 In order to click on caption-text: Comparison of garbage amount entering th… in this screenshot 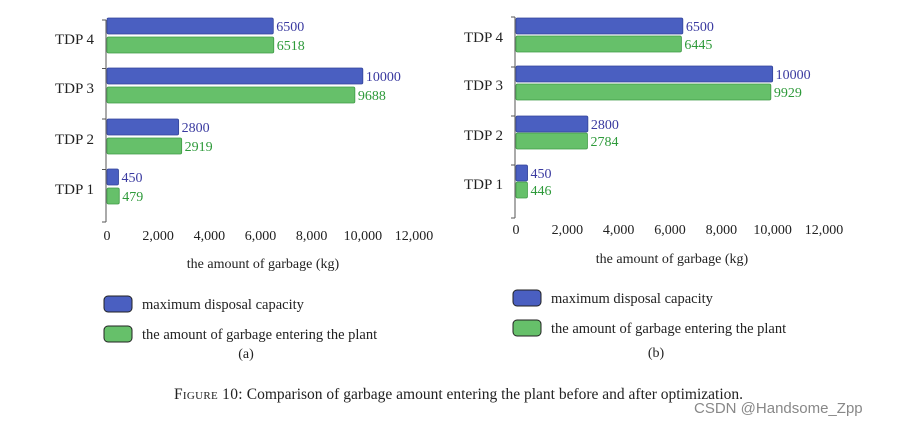, I will do `click(495, 394)`.